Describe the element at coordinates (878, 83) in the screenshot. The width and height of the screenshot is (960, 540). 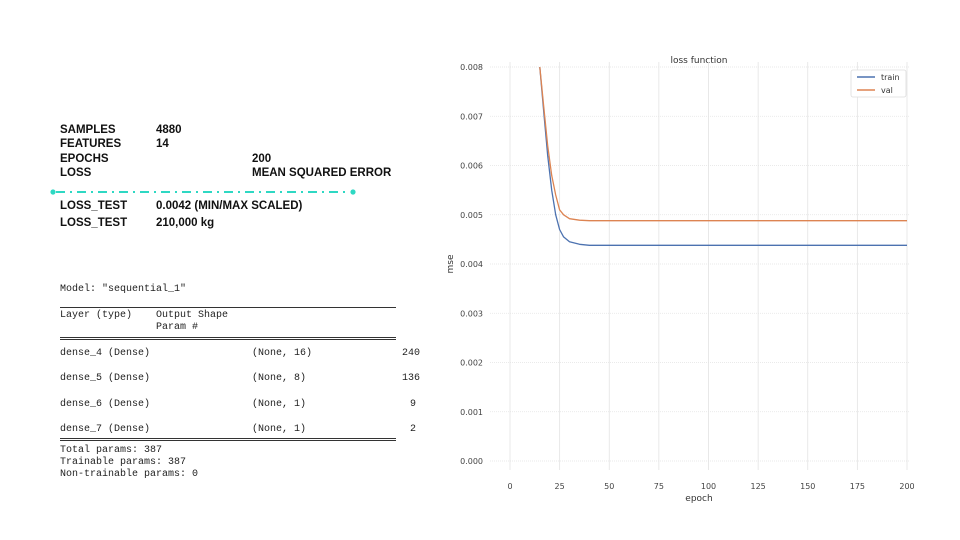
I see `legend: train val` at that location.